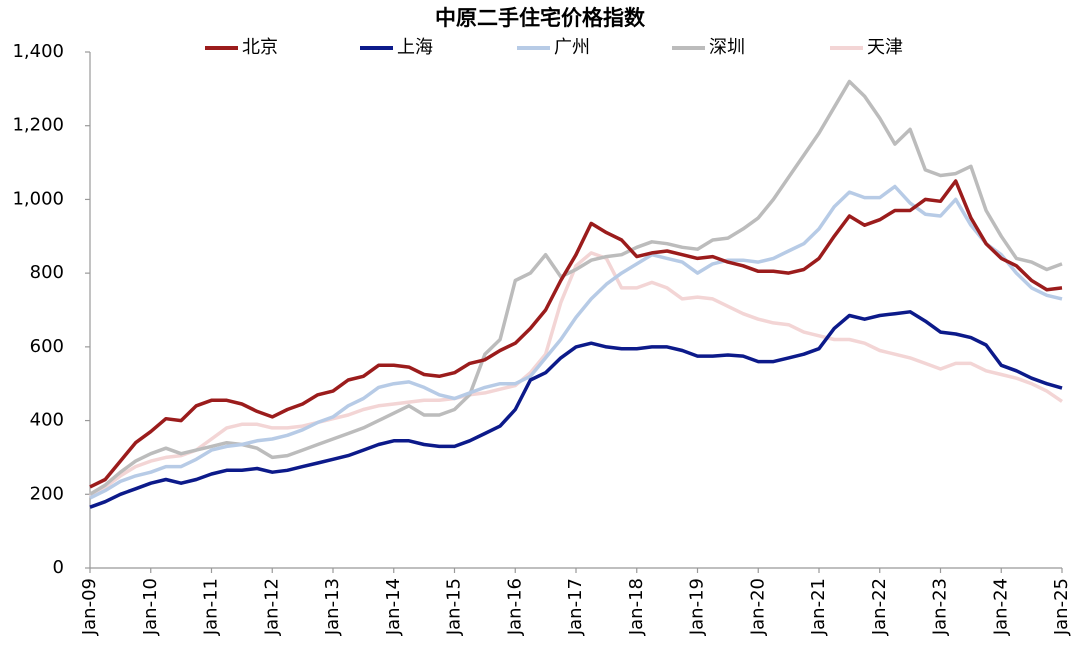 The width and height of the screenshot is (1080, 662). What do you see at coordinates (47, 346) in the screenshot?
I see `y-tick-label: 600` at bounding box center [47, 346].